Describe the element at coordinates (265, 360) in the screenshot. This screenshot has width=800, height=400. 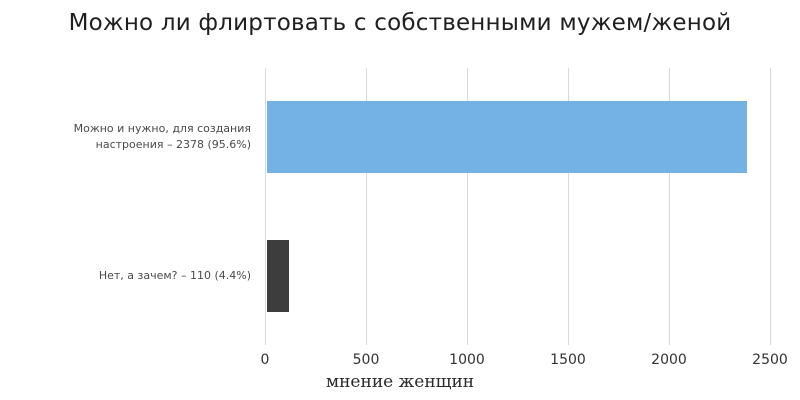
I see `x-tick-label: 0` at that location.